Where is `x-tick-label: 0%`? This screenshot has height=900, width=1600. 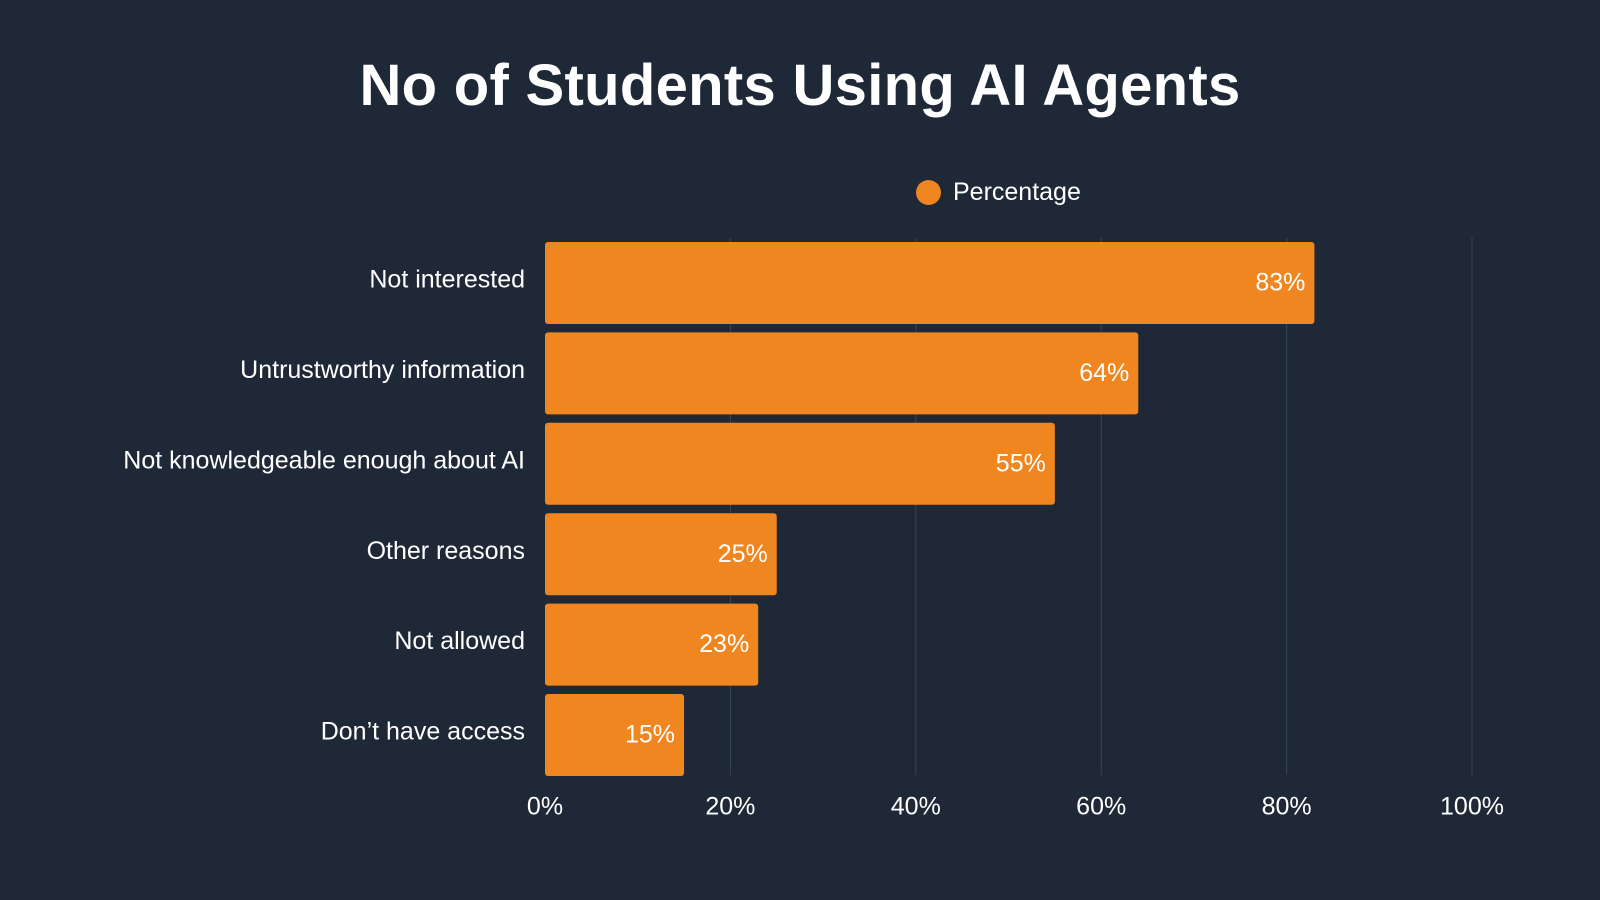
x-tick-label: 0% is located at coordinates (545, 807).